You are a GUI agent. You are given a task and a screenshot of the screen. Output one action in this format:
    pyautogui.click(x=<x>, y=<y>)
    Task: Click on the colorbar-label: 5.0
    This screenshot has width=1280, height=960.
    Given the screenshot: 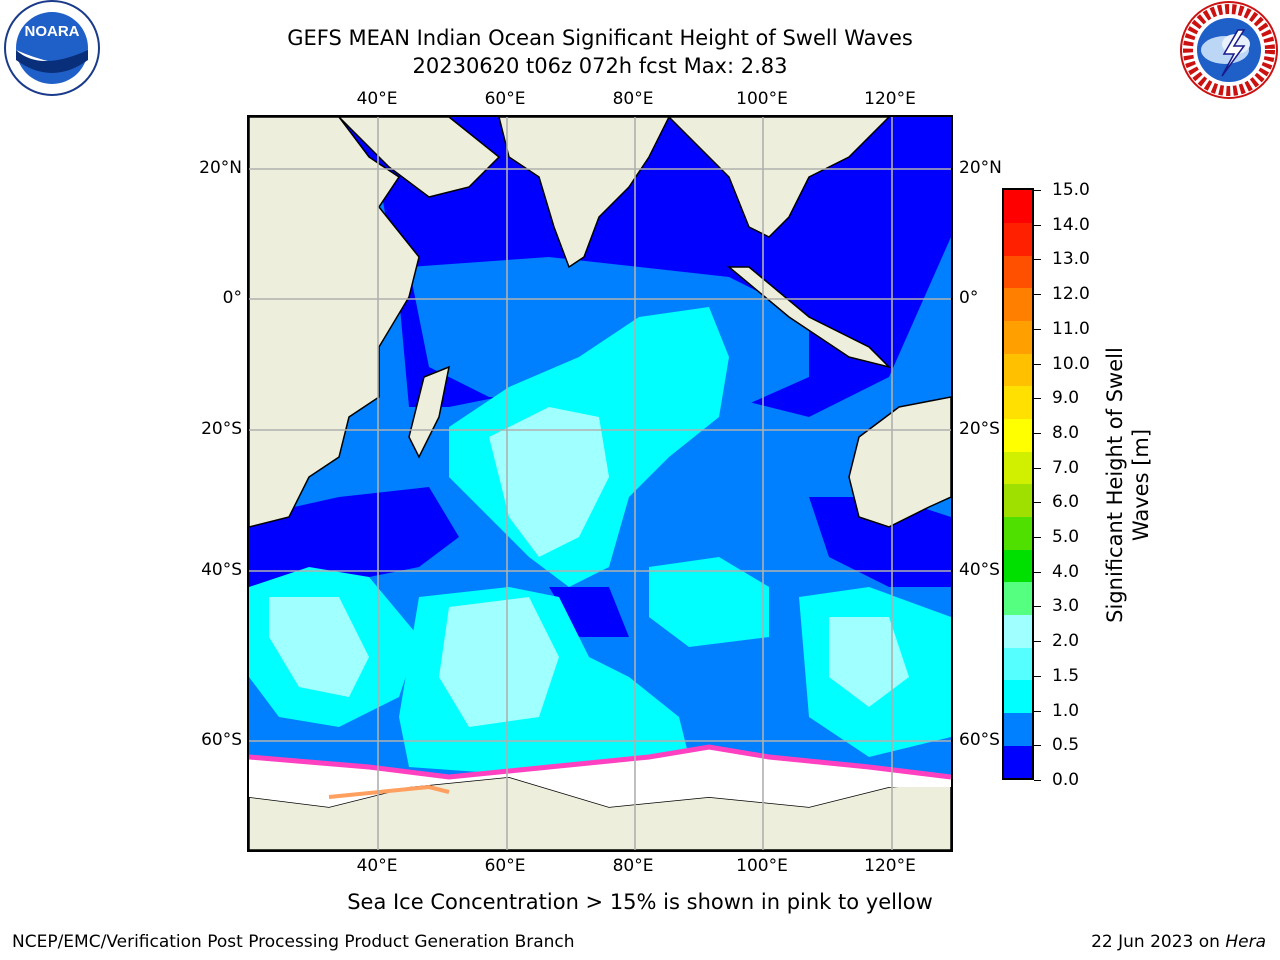 What is the action you would take?
    pyautogui.click(x=1066, y=537)
    